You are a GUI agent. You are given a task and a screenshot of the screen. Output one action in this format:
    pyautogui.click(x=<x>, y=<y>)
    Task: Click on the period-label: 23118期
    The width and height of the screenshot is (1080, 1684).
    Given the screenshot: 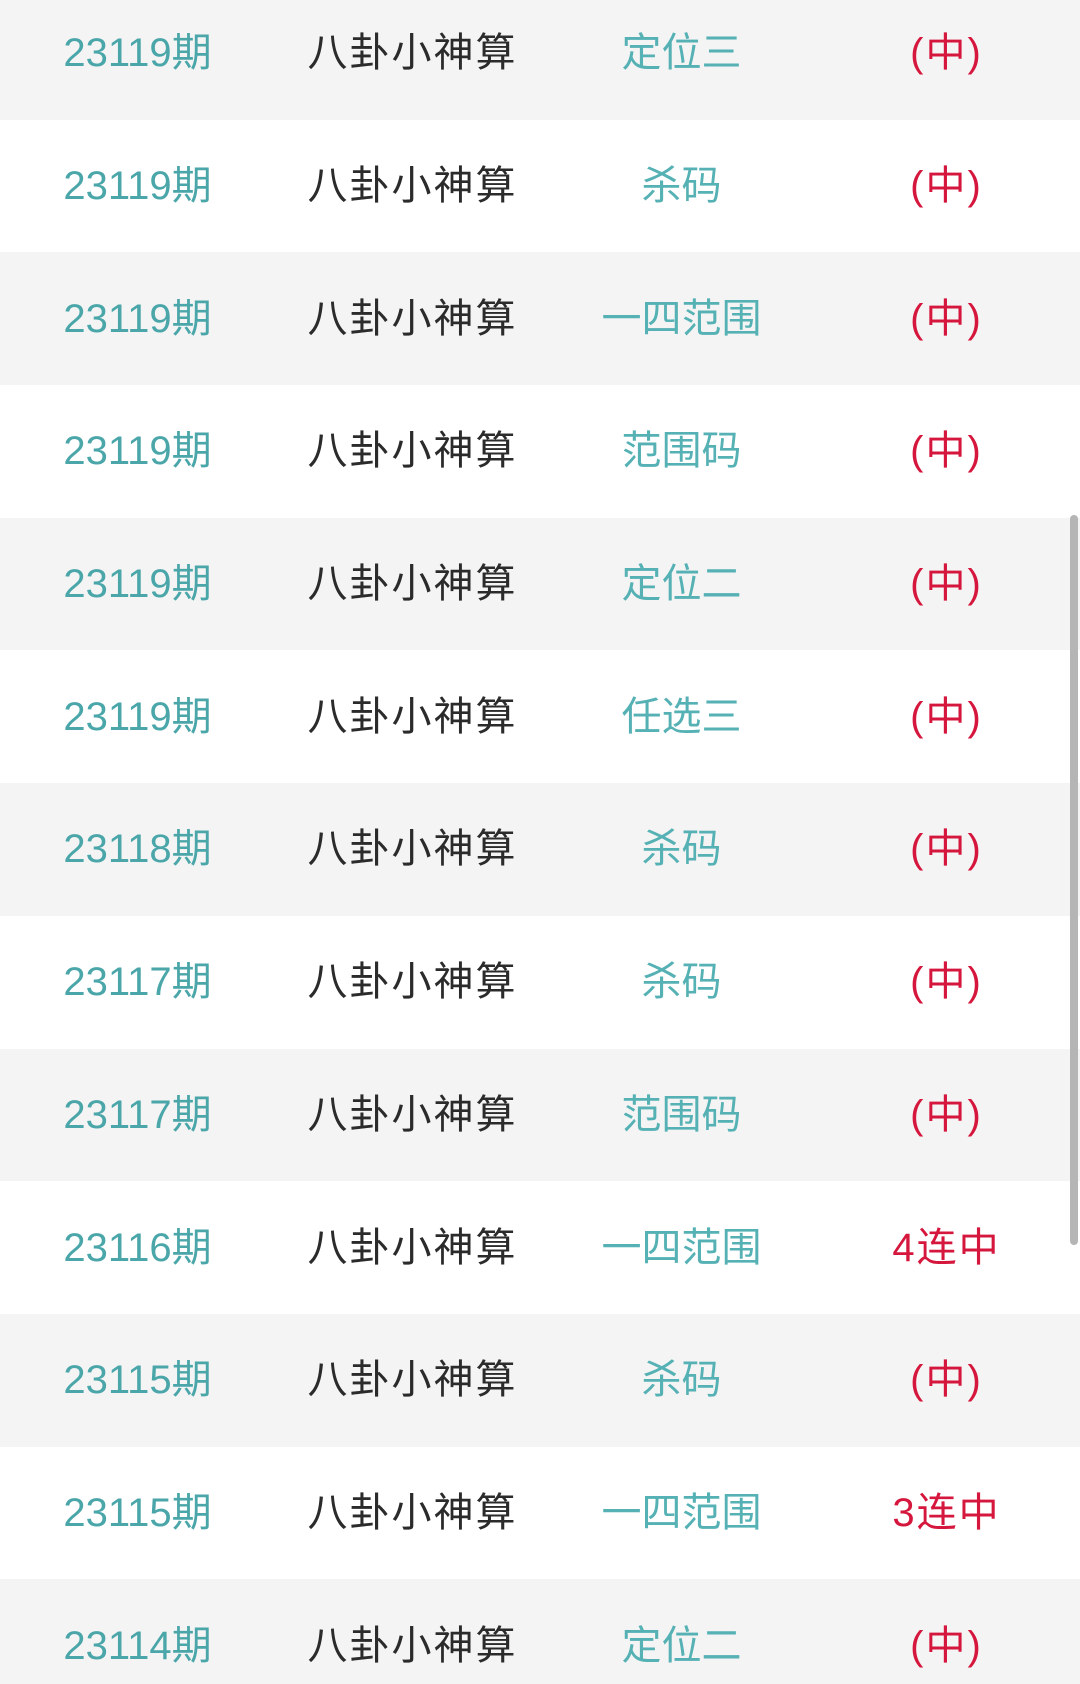 What is the action you would take?
    pyautogui.click(x=137, y=849)
    